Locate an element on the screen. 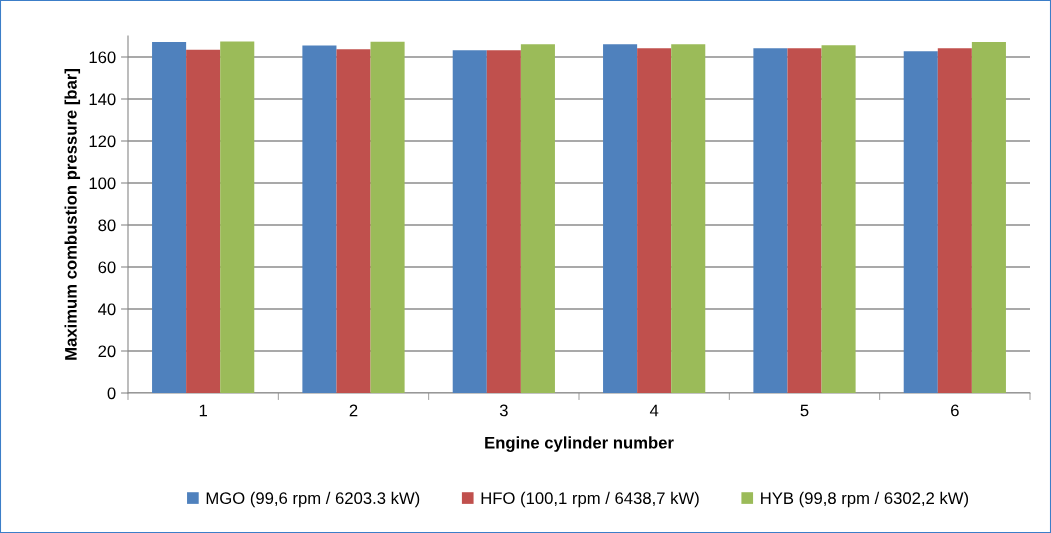  legend-label: HFO (100,1 rpm / 6438,7 kW) is located at coordinates (590, 499).